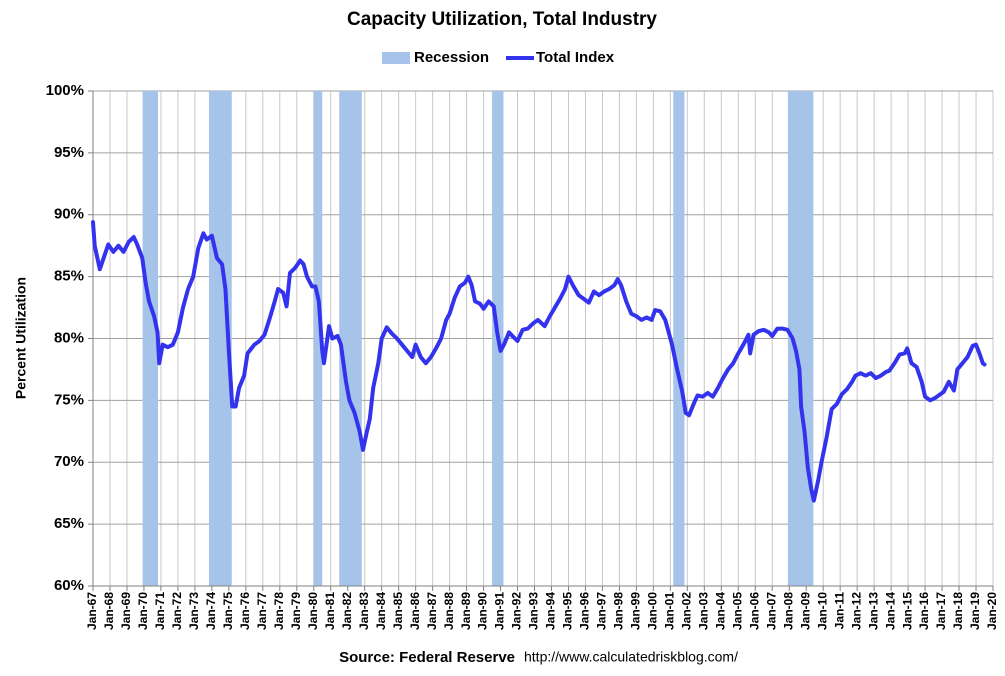 This screenshot has height=676, width=1005. Describe the element at coordinates (65, 90) in the screenshot. I see `y-tick-label: 100%` at that location.